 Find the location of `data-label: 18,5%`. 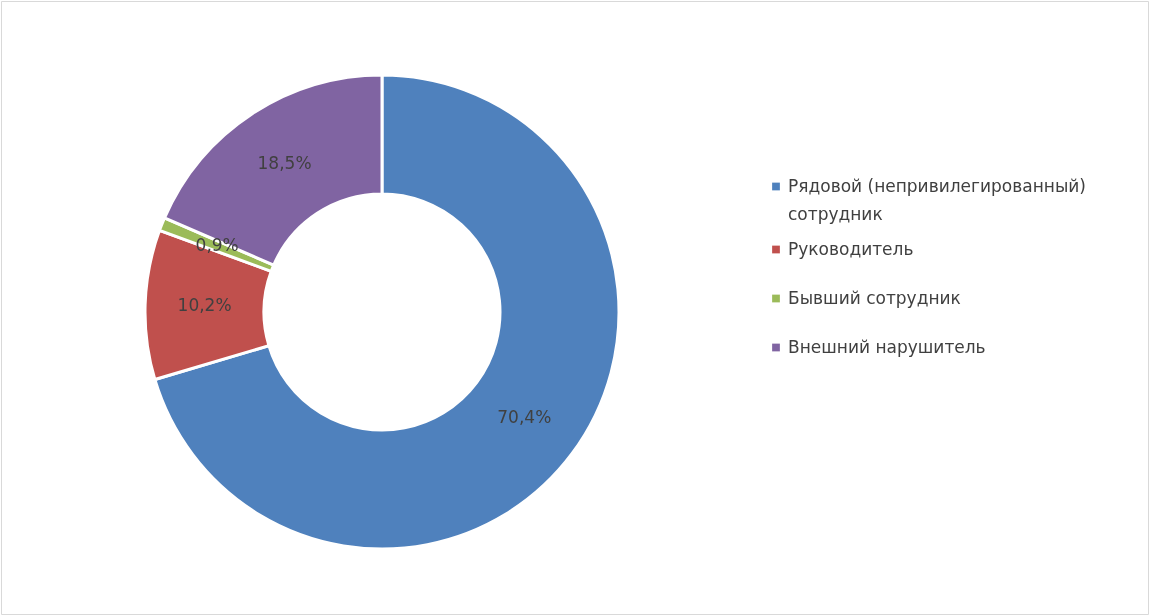

data-label: 18,5% is located at coordinates (284, 162).